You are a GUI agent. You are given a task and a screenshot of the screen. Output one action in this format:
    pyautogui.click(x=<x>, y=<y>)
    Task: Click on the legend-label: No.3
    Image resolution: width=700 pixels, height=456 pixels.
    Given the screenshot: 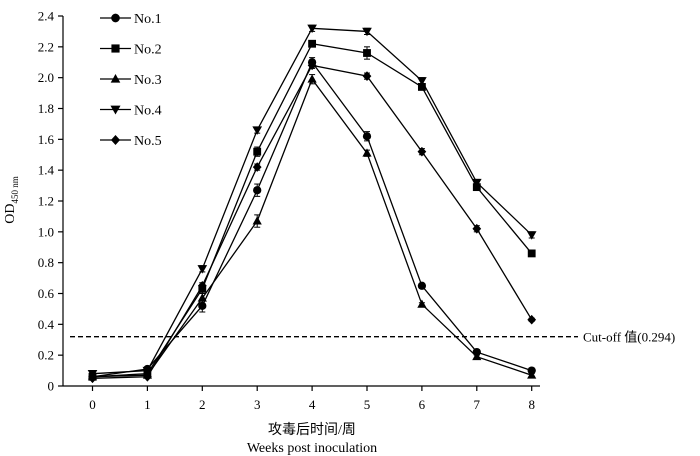 What is the action you would take?
    pyautogui.click(x=148, y=80)
    